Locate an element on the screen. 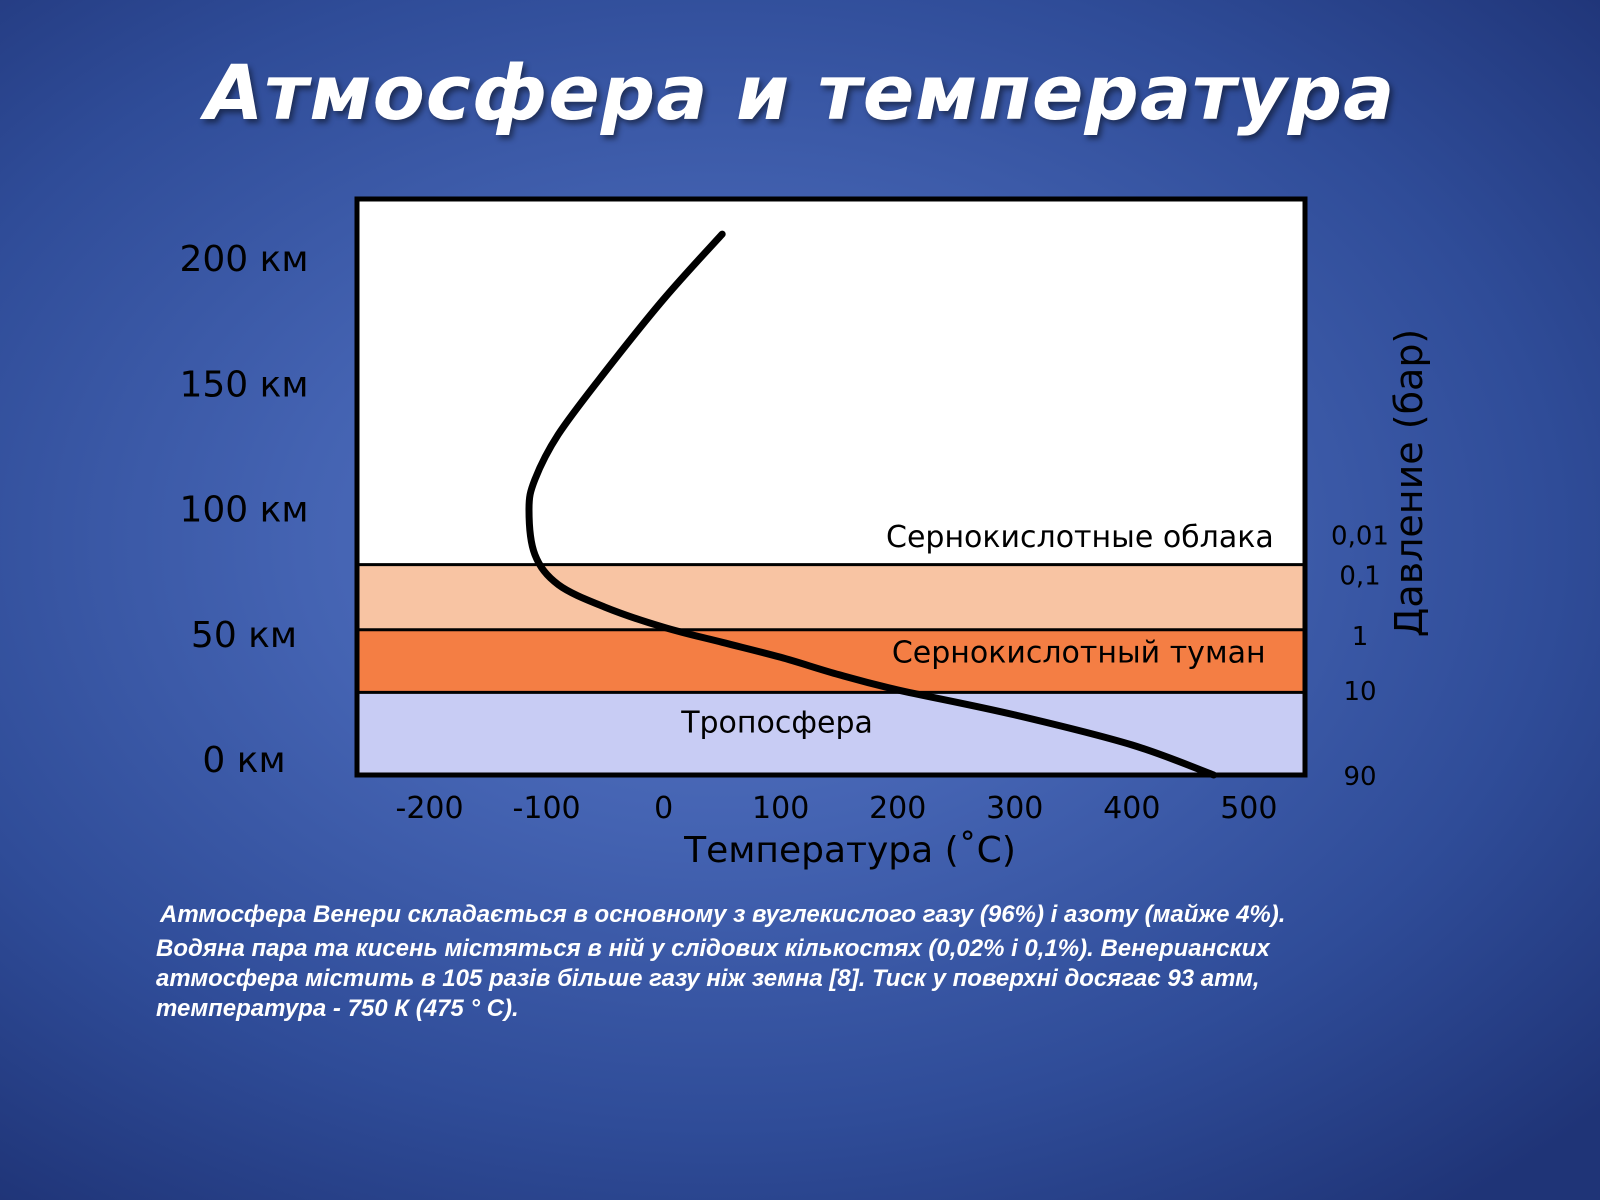 The width and height of the screenshot is (1600, 1200). x-tick-label: -100 is located at coordinates (547, 808).